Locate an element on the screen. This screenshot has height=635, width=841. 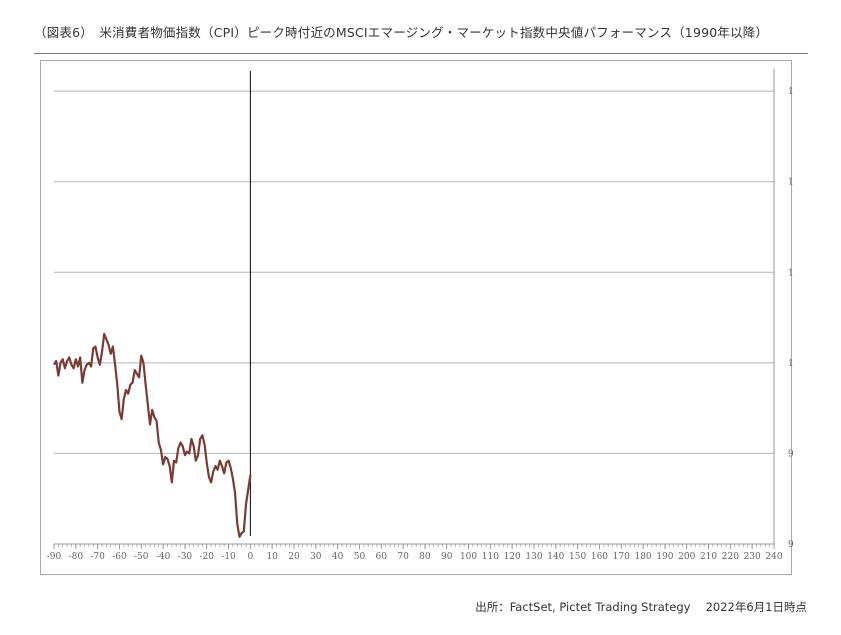
x-tick-label: 180 is located at coordinates (642, 557).